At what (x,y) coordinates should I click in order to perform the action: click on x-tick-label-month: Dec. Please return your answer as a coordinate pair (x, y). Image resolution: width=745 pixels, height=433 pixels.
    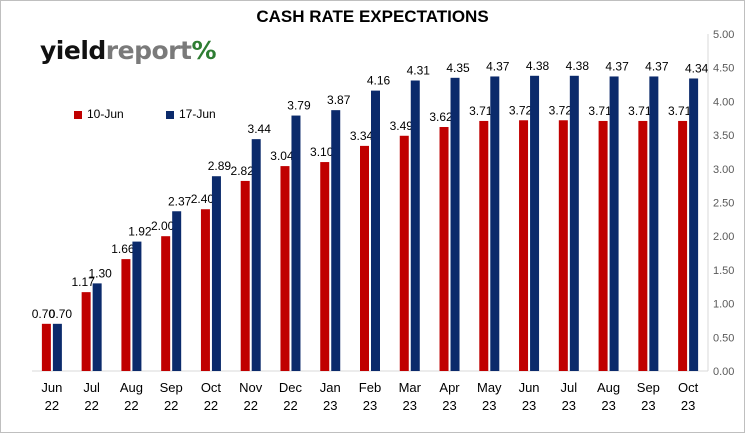
    Looking at the image, I should click on (291, 387).